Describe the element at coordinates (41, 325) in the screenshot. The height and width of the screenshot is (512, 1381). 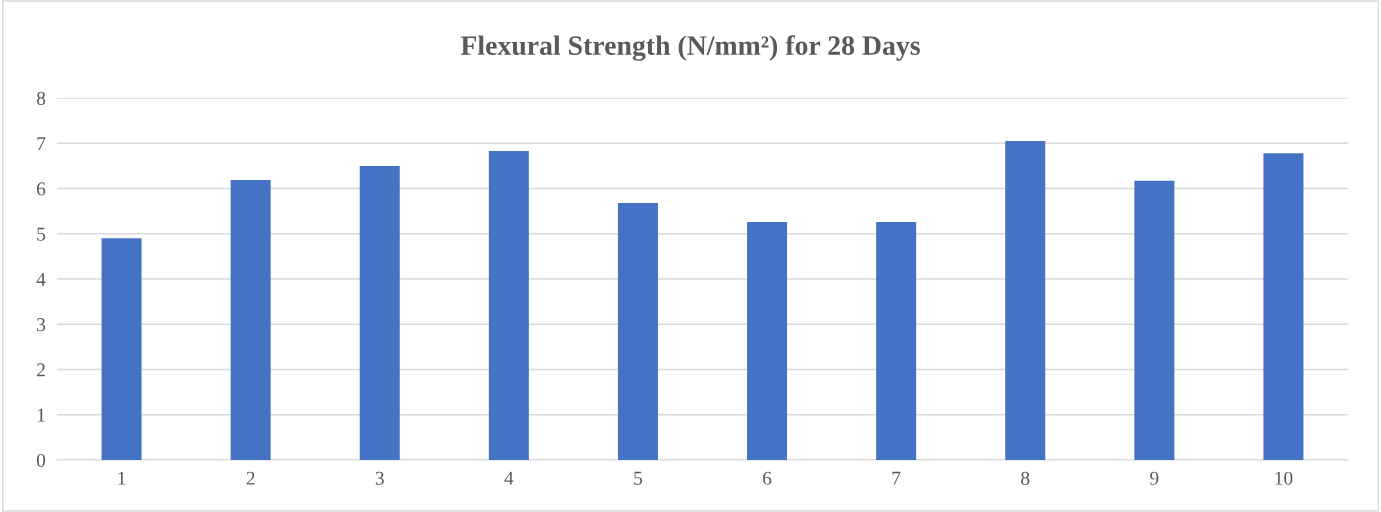
I see `y-tick-label: 3` at that location.